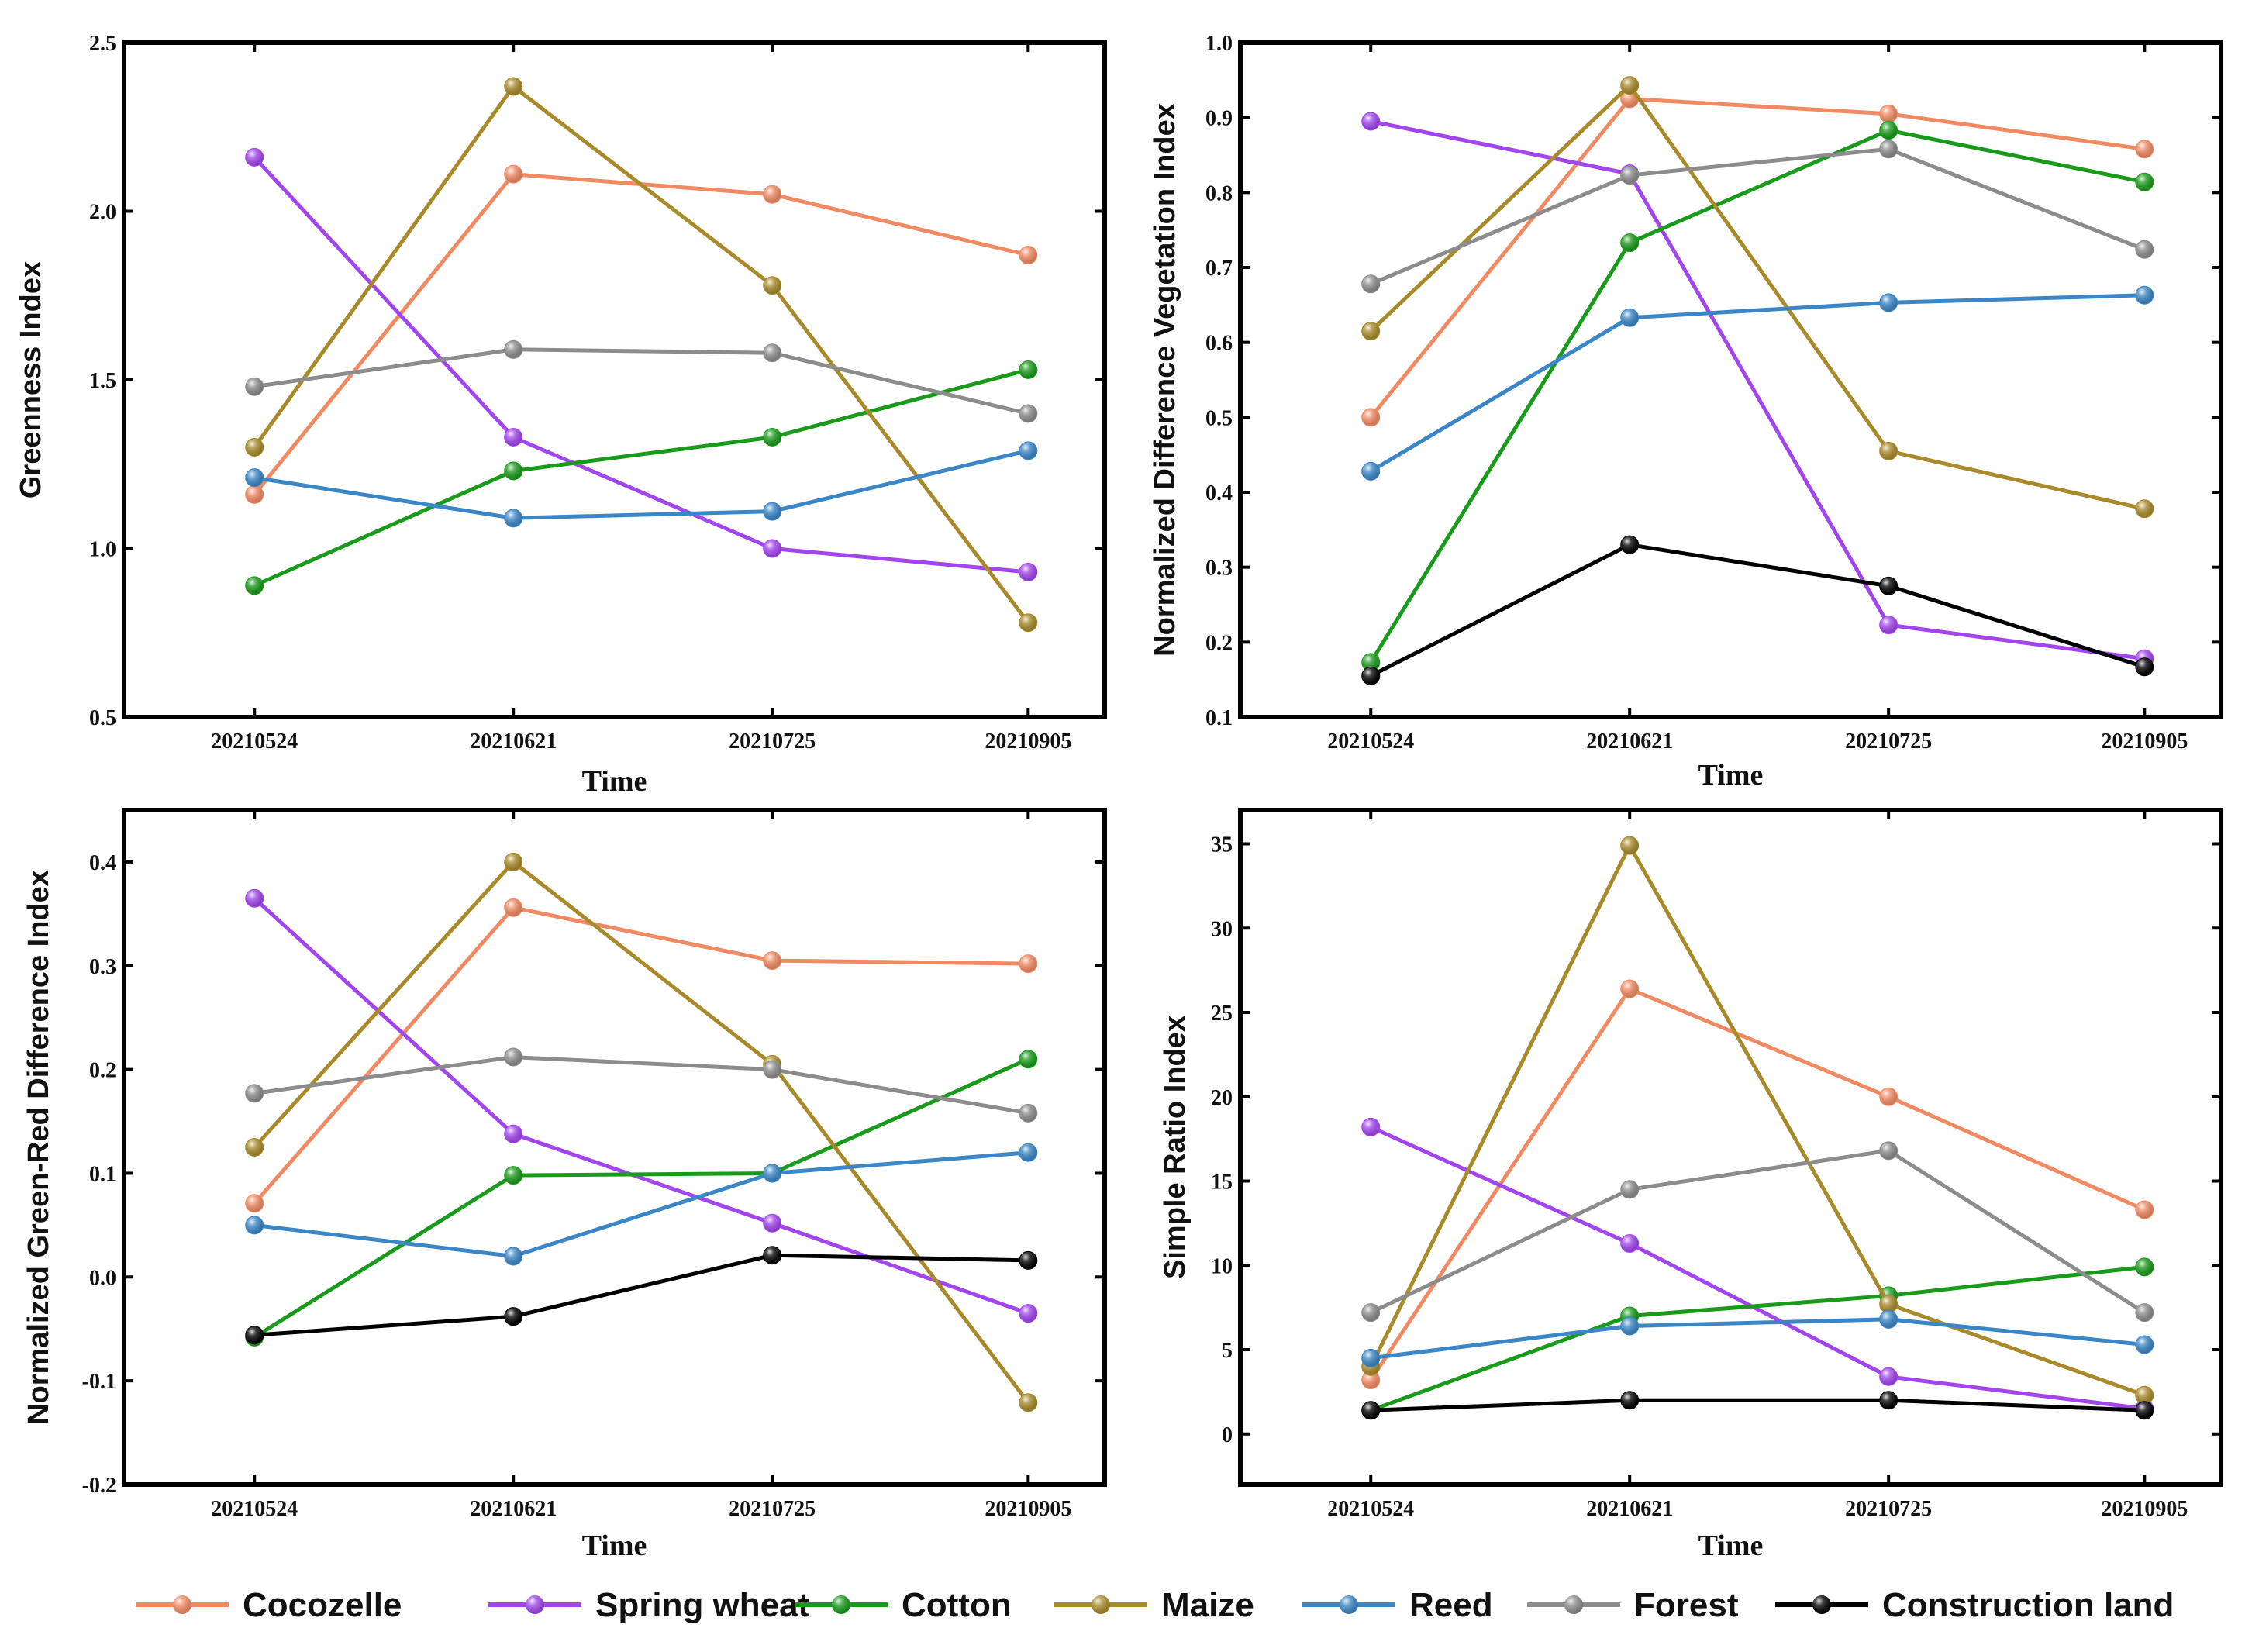 This screenshot has width=2252, height=1652. What do you see at coordinates (1222, 929) in the screenshot?
I see `y-tick-label: 30` at bounding box center [1222, 929].